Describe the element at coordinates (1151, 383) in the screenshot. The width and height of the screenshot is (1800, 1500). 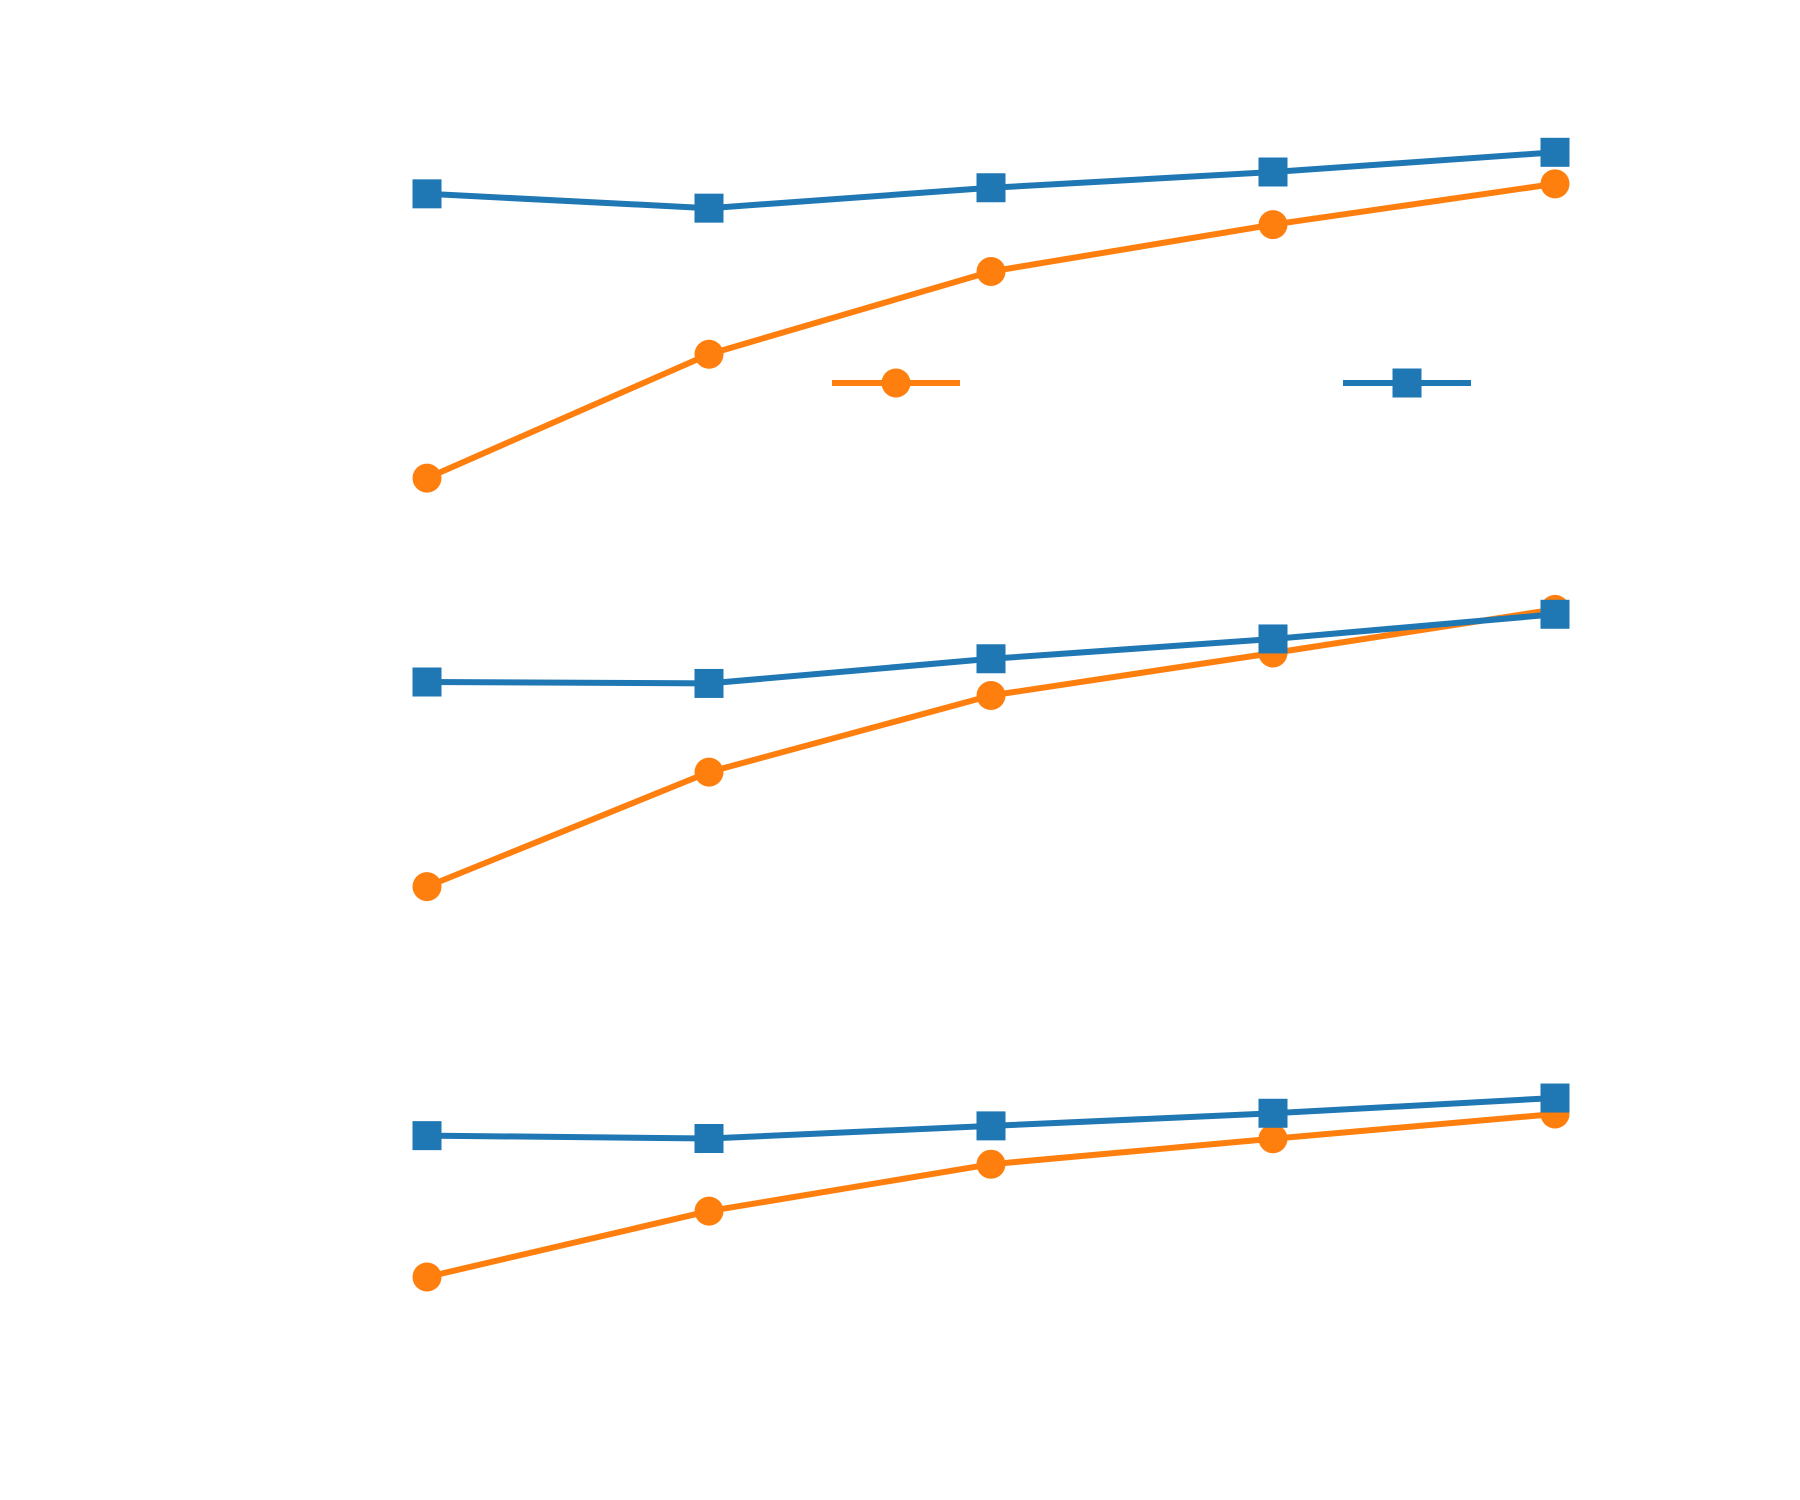
I see `legend` at that location.